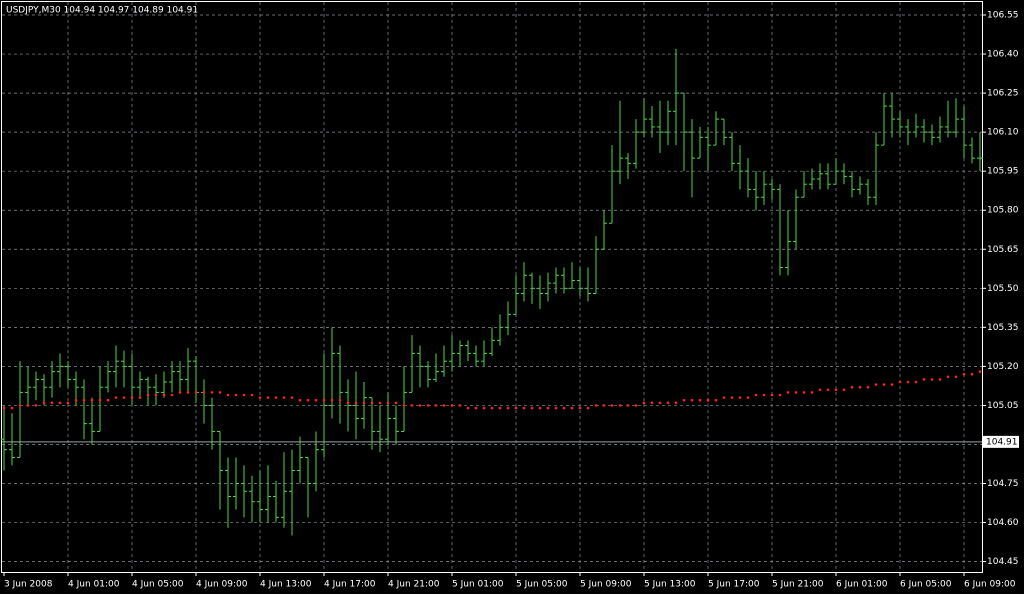 This screenshot has width=1024, height=594. What do you see at coordinates (286, 585) in the screenshot?
I see `x-tick-label: 4 Jun 13:00` at bounding box center [286, 585].